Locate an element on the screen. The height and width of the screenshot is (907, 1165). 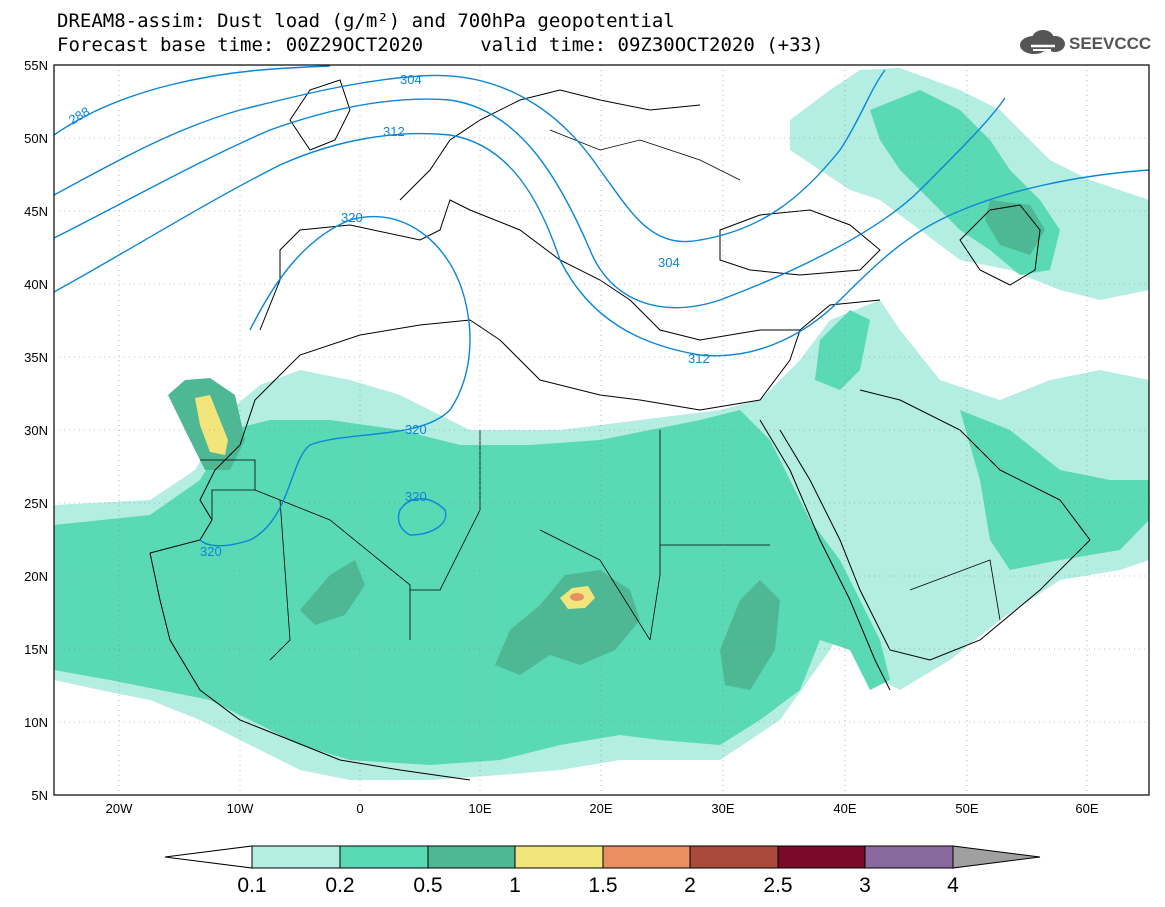
lon-label: 0 is located at coordinates (359, 808).